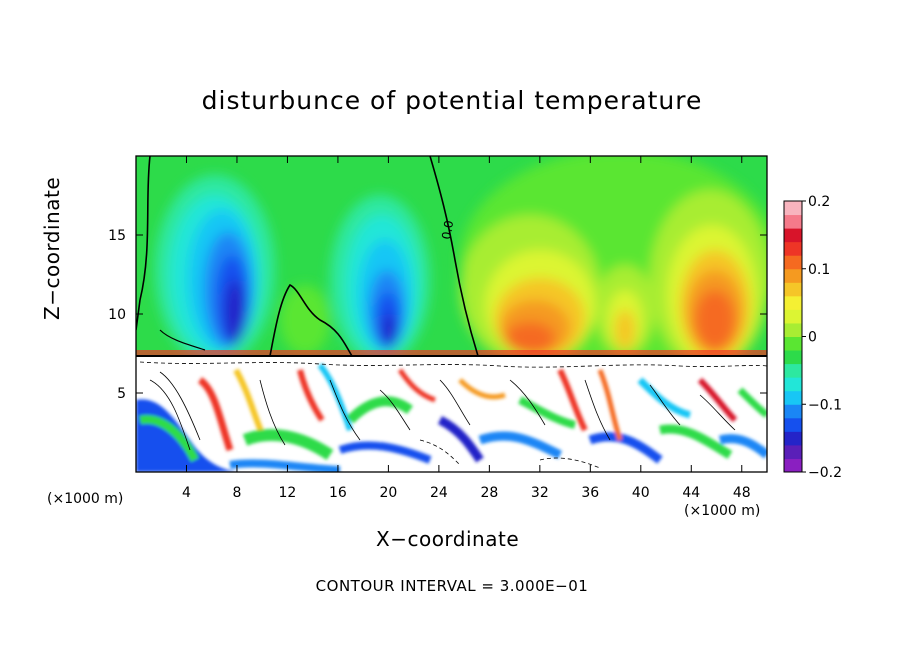 Image resolution: width=904 pixels, height=654 pixels. What do you see at coordinates (819, 270) in the screenshot?
I see `colorbar-tick-label: 0.1` at bounding box center [819, 270].